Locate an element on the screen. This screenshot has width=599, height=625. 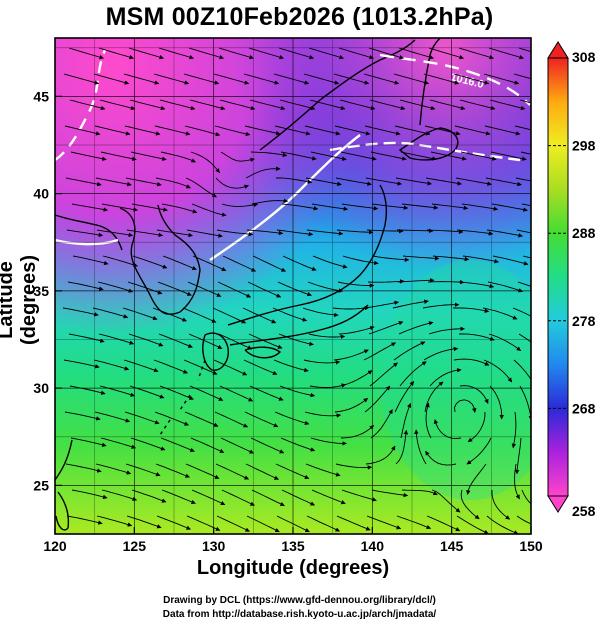
taiwan-coastline is located at coordinates (62, 511).